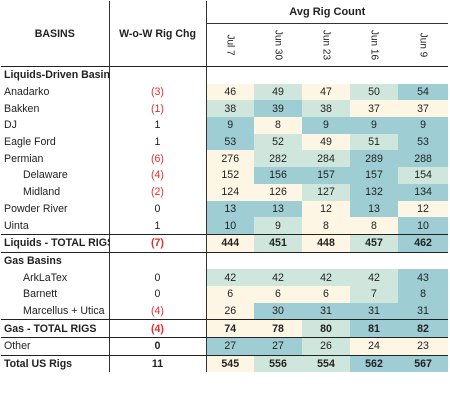 The width and height of the screenshot is (450, 401). What do you see at coordinates (278, 243) in the screenshot?
I see `rig-count-value: 451` at bounding box center [278, 243].